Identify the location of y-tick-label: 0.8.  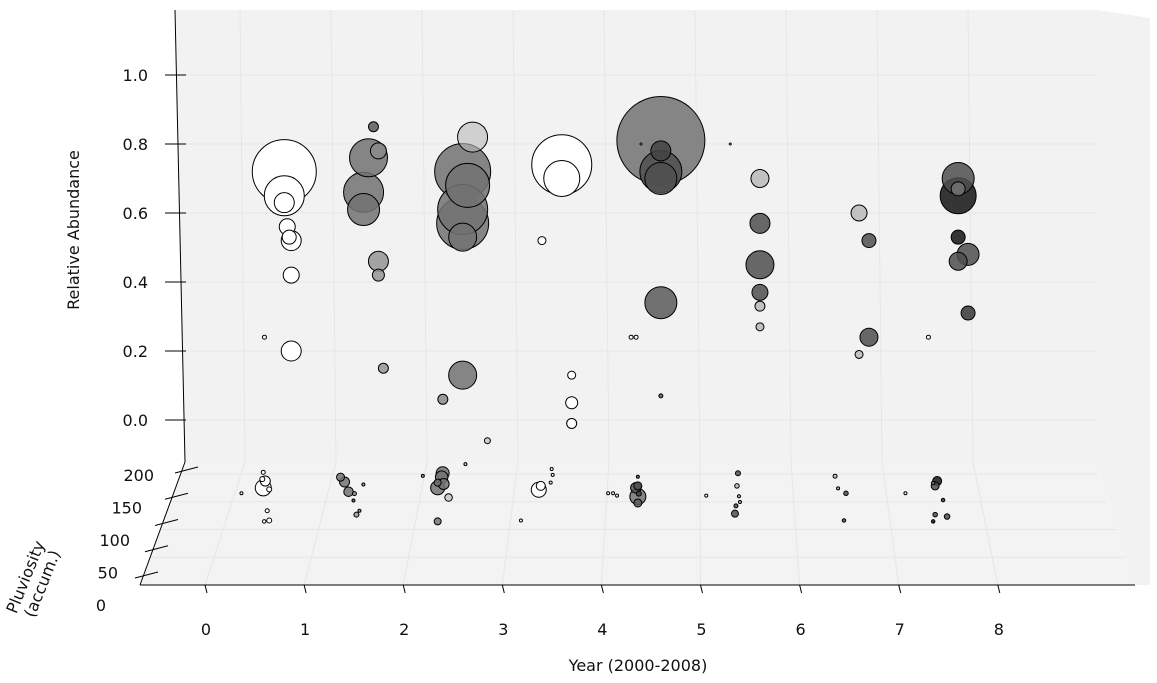
(135, 144).